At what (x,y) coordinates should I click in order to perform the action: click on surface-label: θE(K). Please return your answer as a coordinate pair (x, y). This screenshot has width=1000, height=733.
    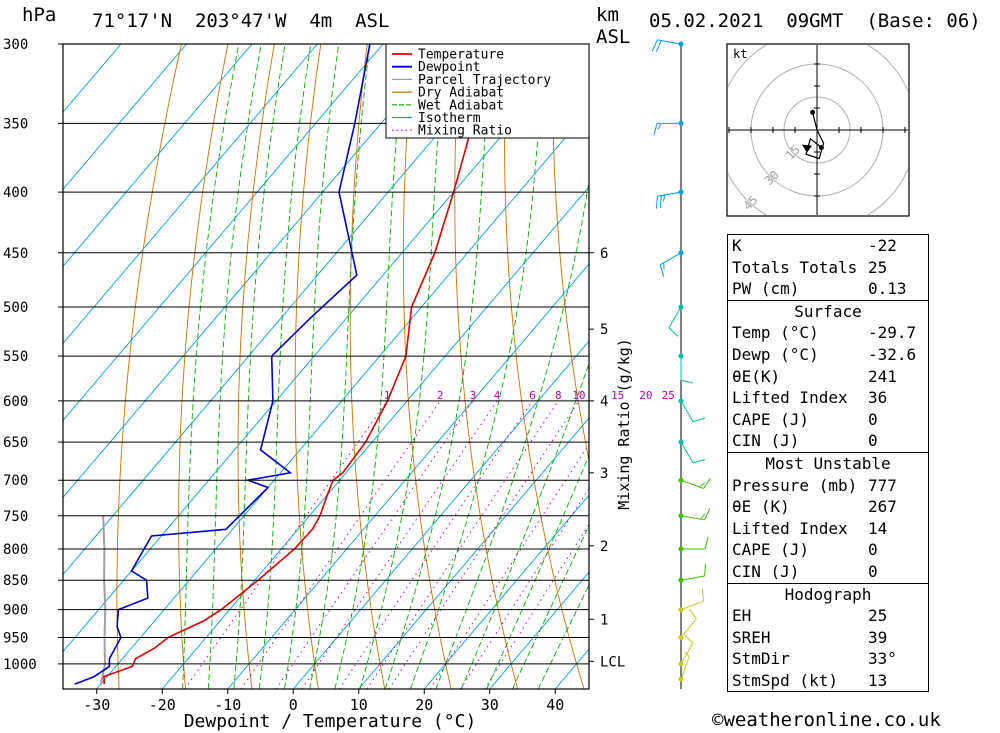
    Looking at the image, I should click on (756, 376).